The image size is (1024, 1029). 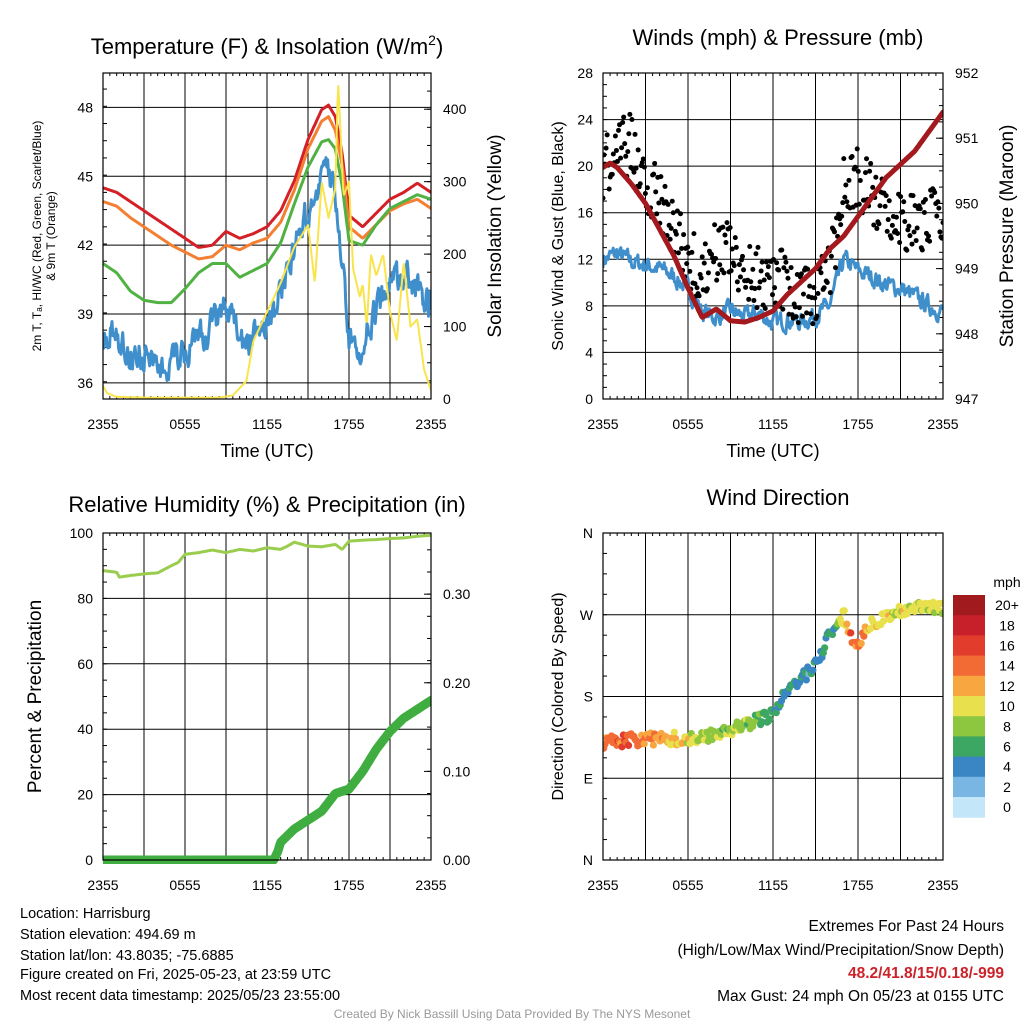 What do you see at coordinates (455, 182) in the screenshot?
I see `y-tick-label-right: 300` at bounding box center [455, 182].